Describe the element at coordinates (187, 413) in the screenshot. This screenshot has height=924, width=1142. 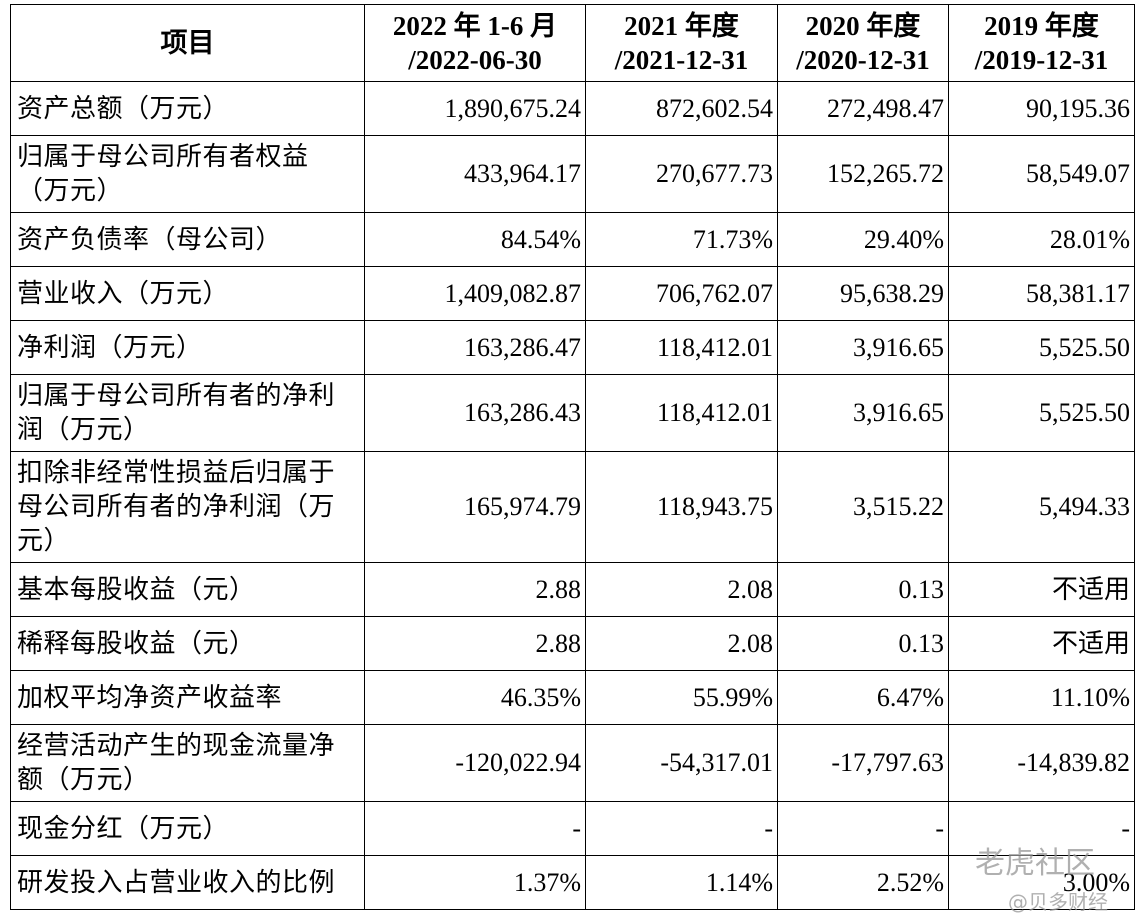
I see `row-label: 归属于母公司所有者的净利润（万元）` at that location.